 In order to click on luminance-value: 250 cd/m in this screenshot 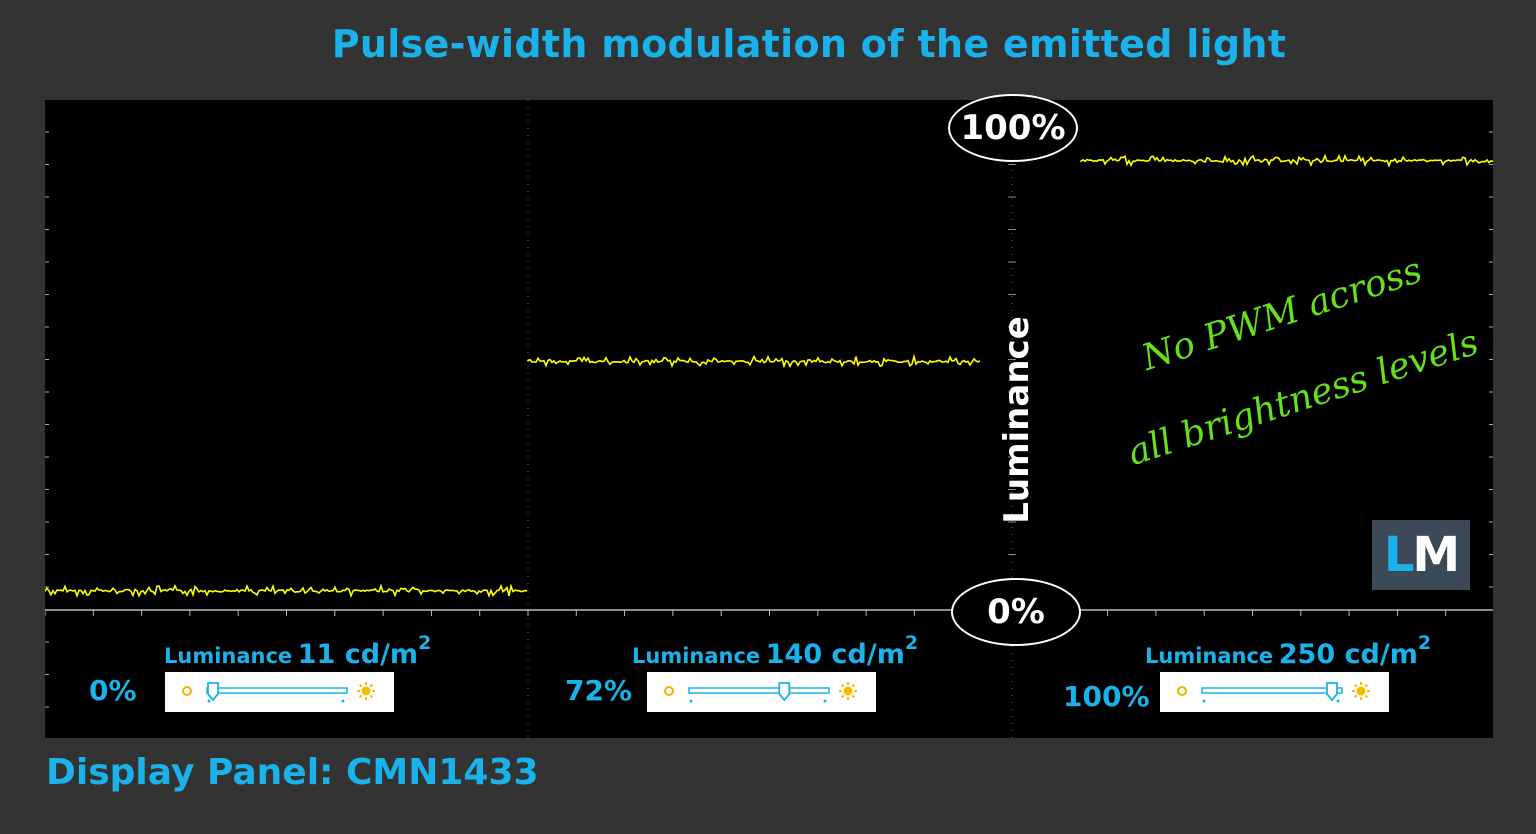, I will do `click(1348, 654)`.